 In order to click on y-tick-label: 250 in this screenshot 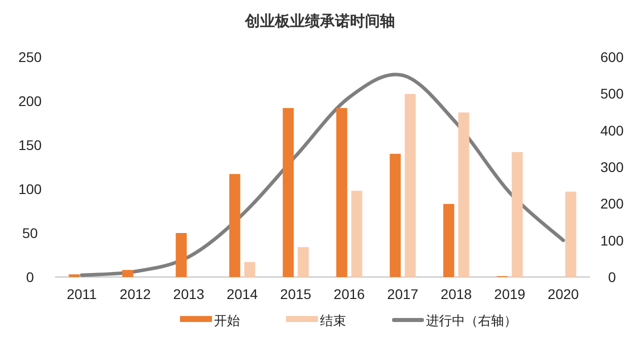, I will do `click(30, 57)`.